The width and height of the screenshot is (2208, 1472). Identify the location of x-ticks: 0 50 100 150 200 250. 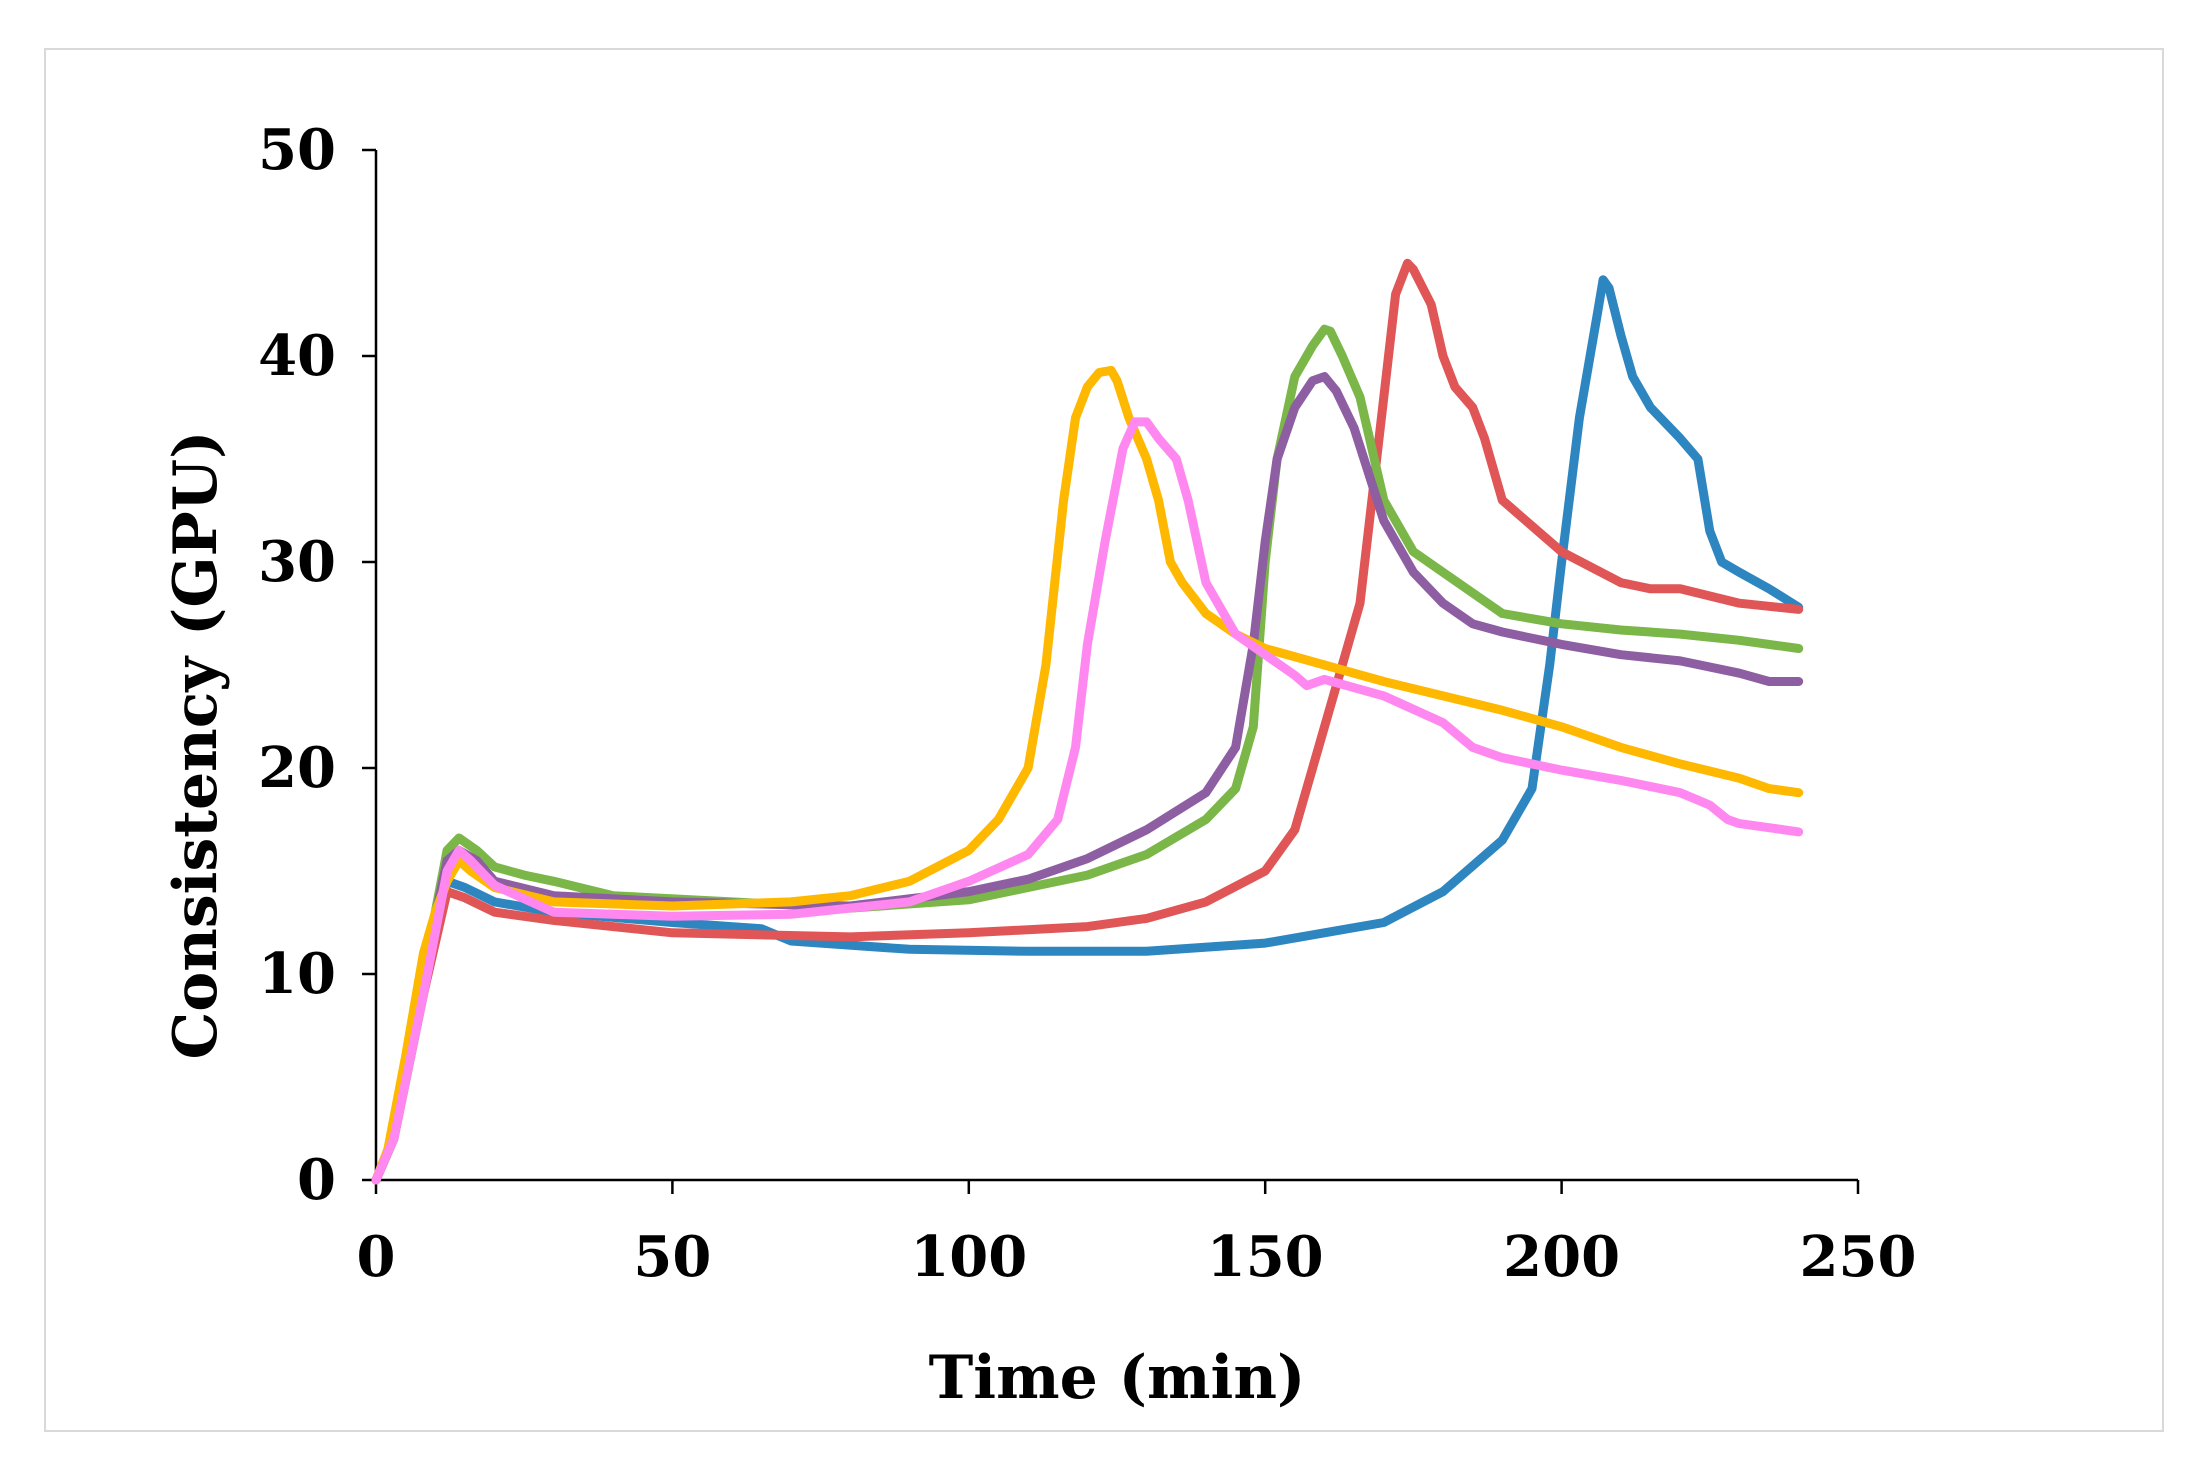
(1137, 1235).